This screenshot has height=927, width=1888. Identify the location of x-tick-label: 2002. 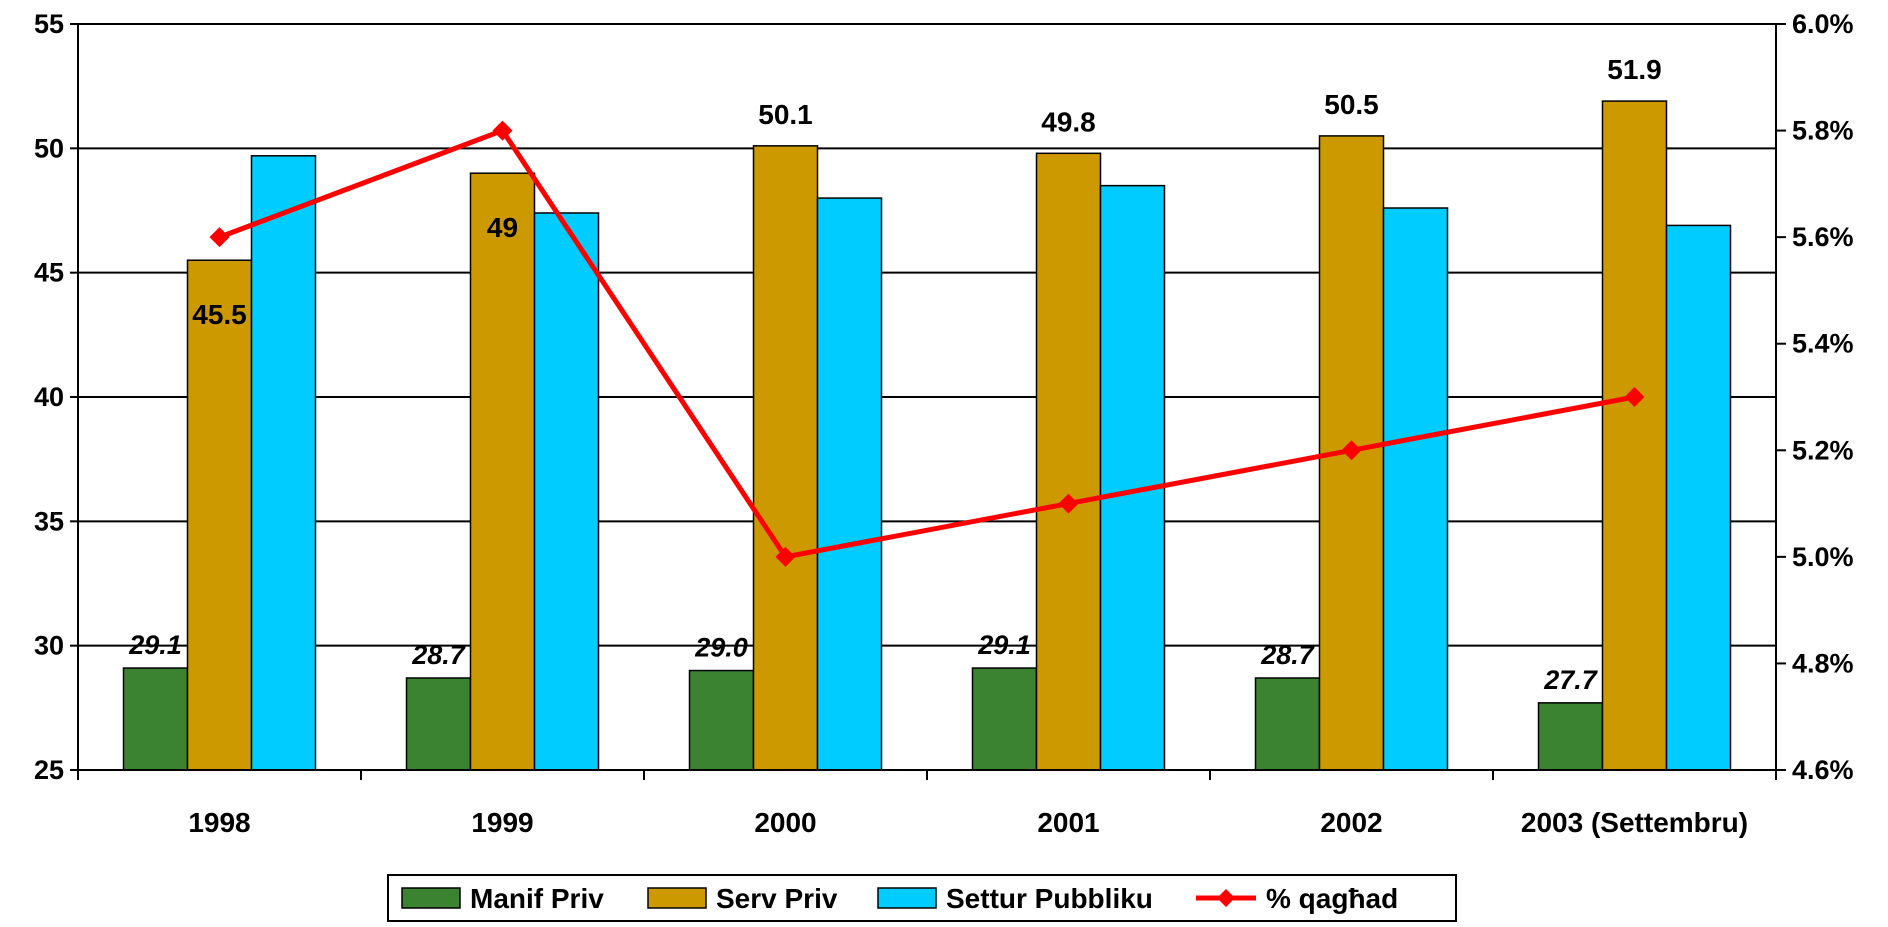
(1351, 822).